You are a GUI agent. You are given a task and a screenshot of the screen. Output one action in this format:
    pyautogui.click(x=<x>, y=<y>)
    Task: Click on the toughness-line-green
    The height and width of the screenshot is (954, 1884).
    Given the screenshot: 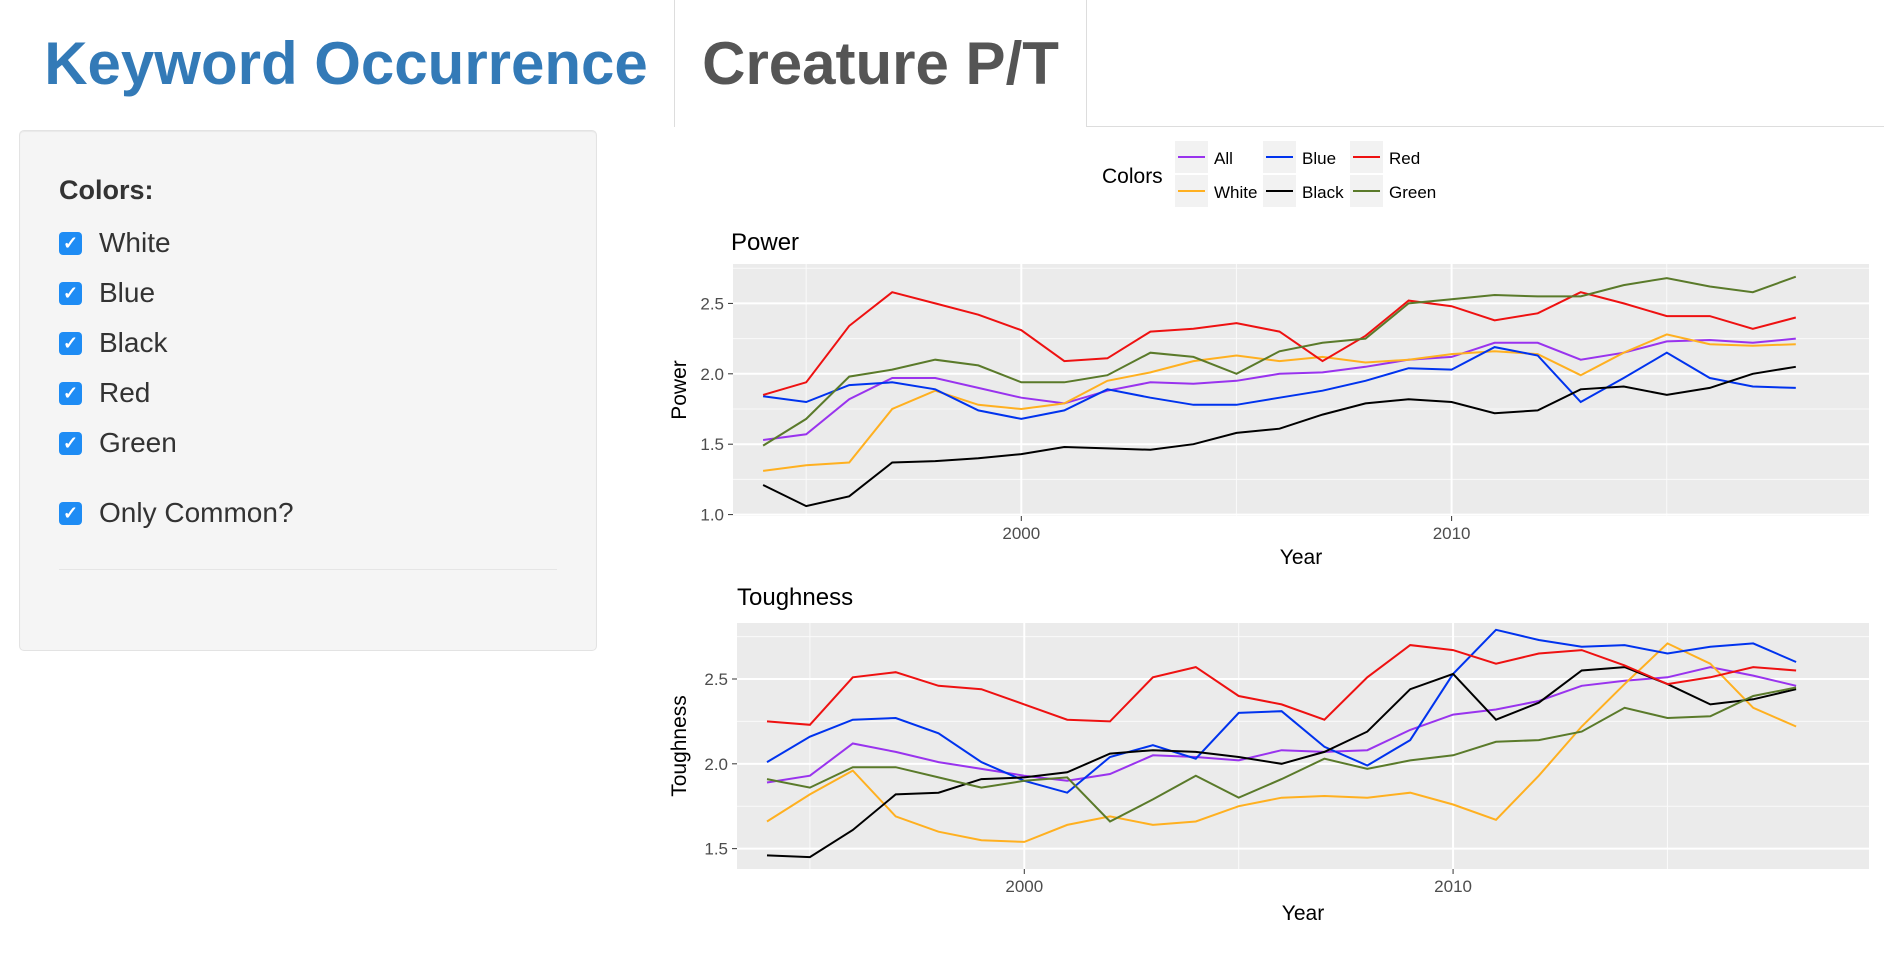 What is the action you would take?
    pyautogui.click(x=1281, y=754)
    